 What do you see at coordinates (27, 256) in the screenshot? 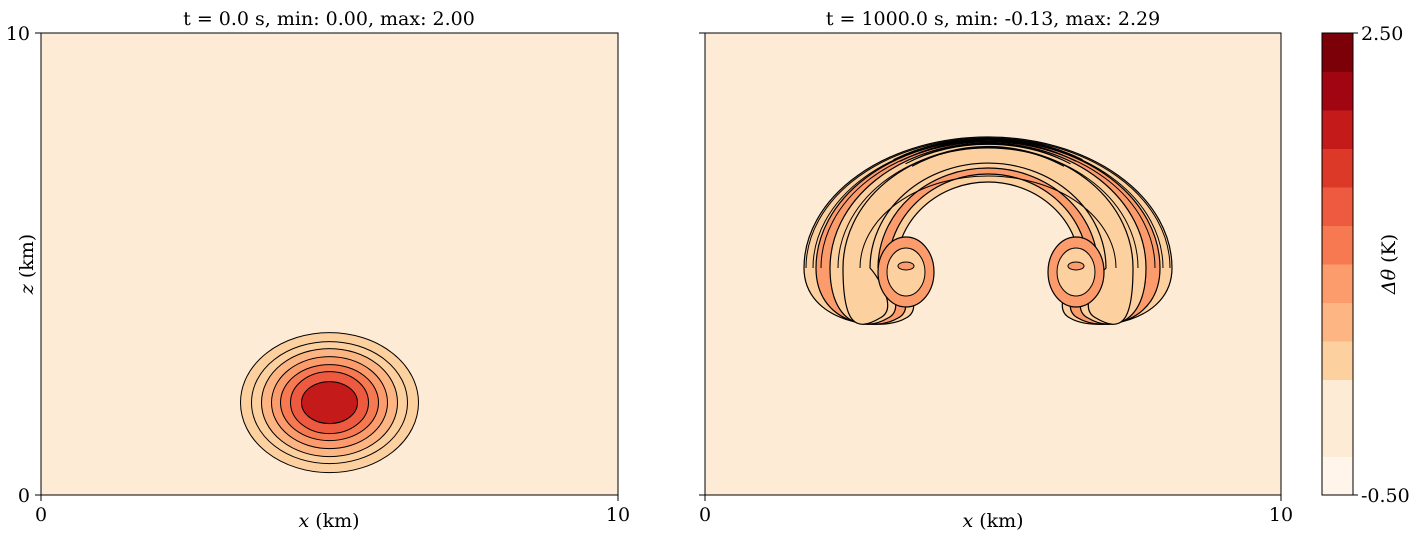
I see `left-yaxis-unit: (km)` at bounding box center [27, 256].